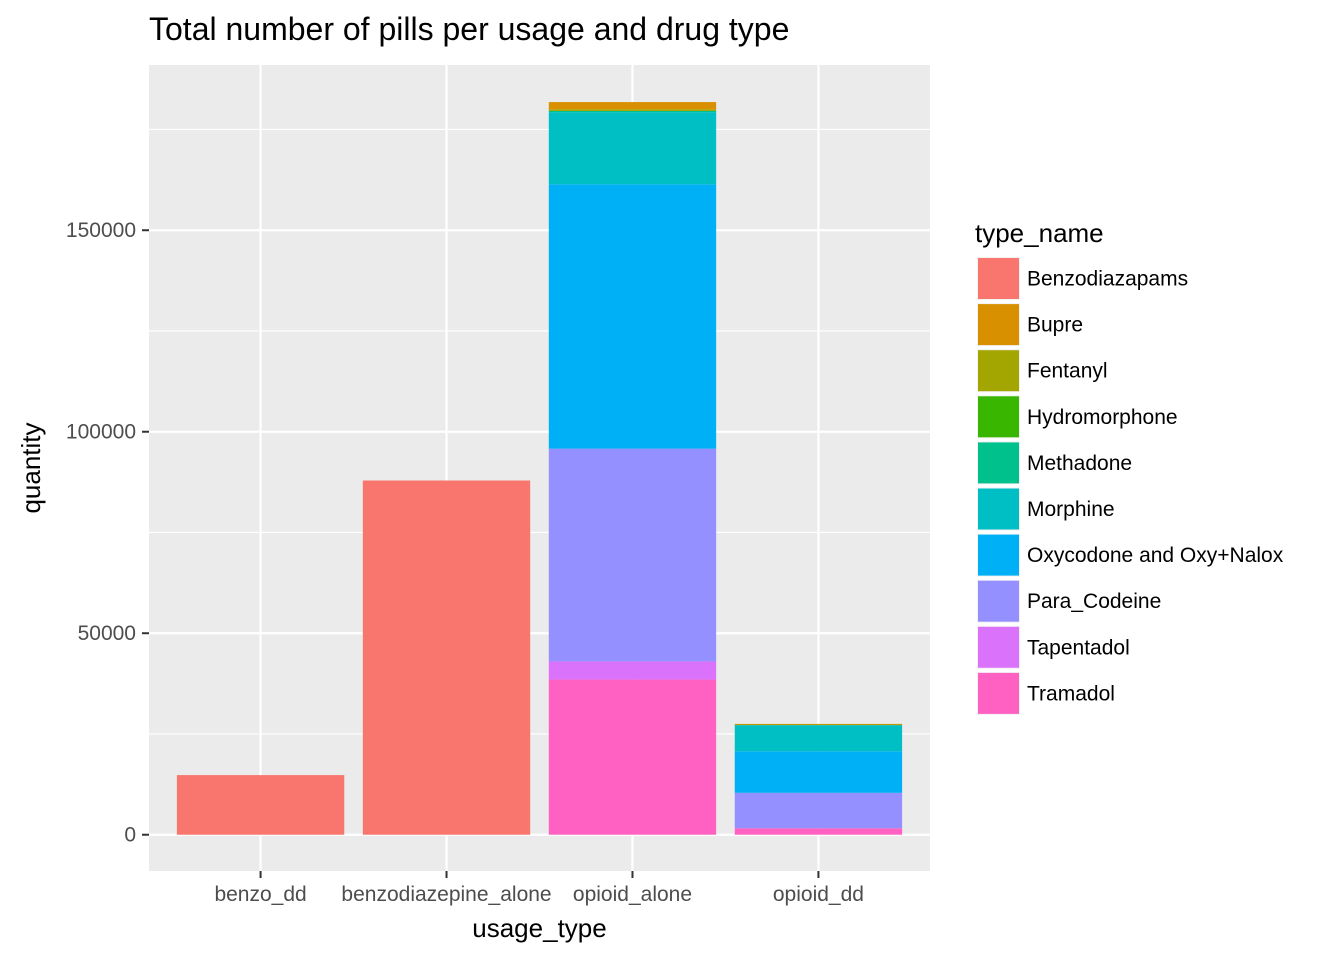 This screenshot has width=1344, height=960. I want to click on x-tick-label: opioid_dd, so click(818, 894).